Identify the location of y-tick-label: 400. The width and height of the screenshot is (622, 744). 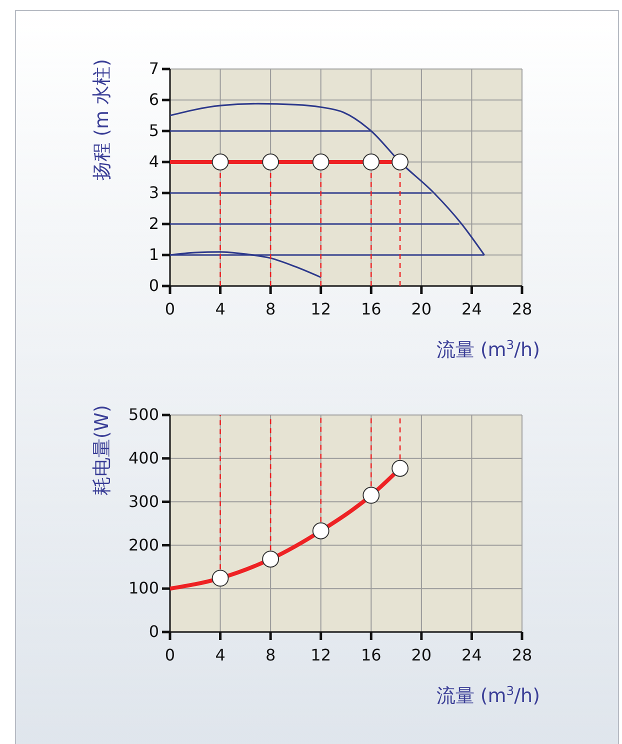
(143, 458).